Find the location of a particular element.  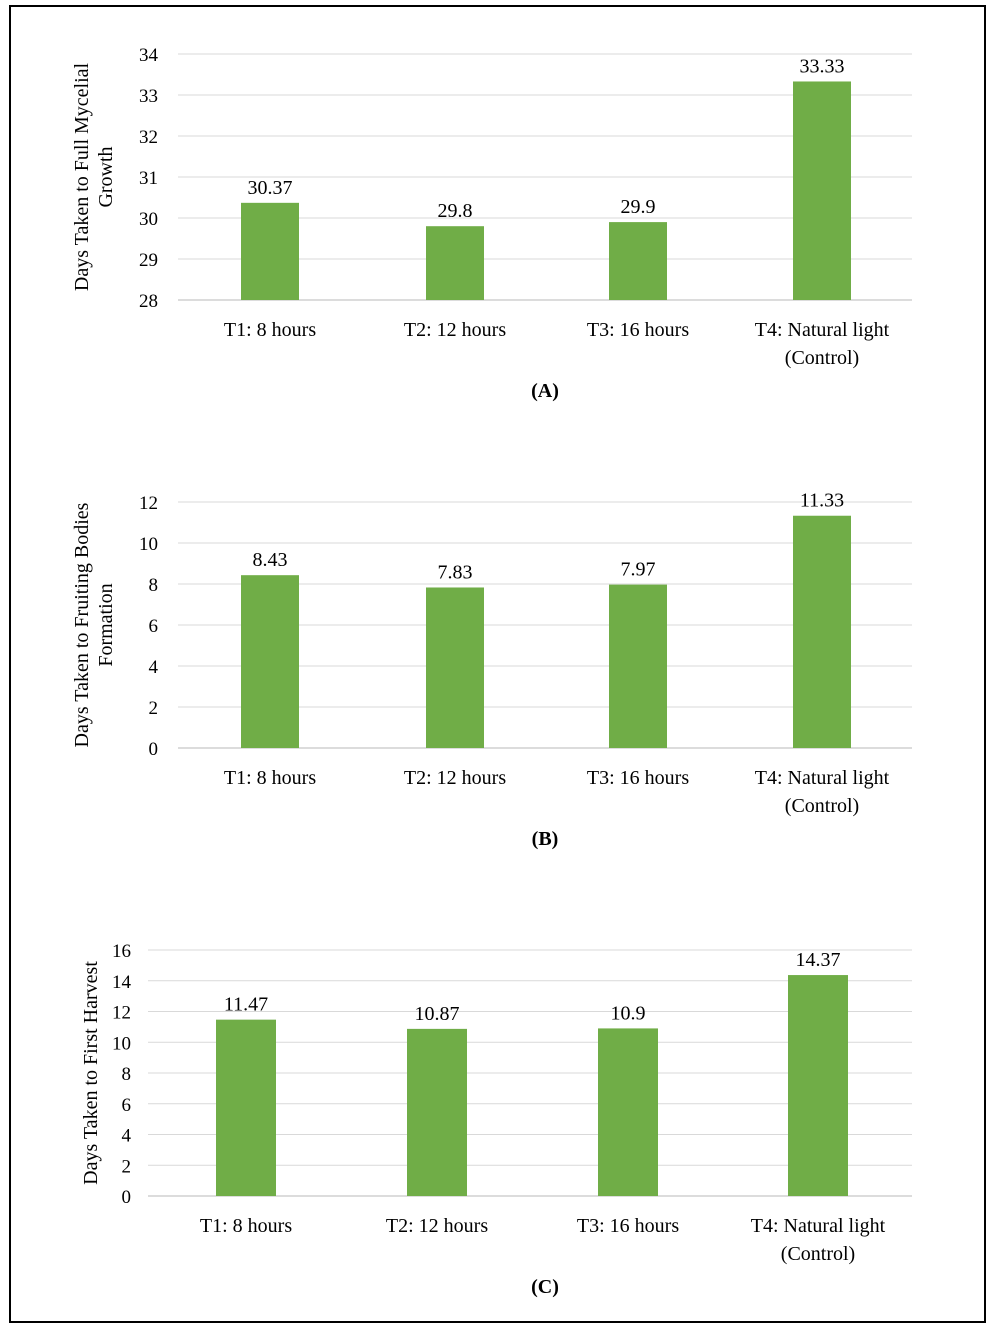

data-label: 10.9 is located at coordinates (628, 1013).